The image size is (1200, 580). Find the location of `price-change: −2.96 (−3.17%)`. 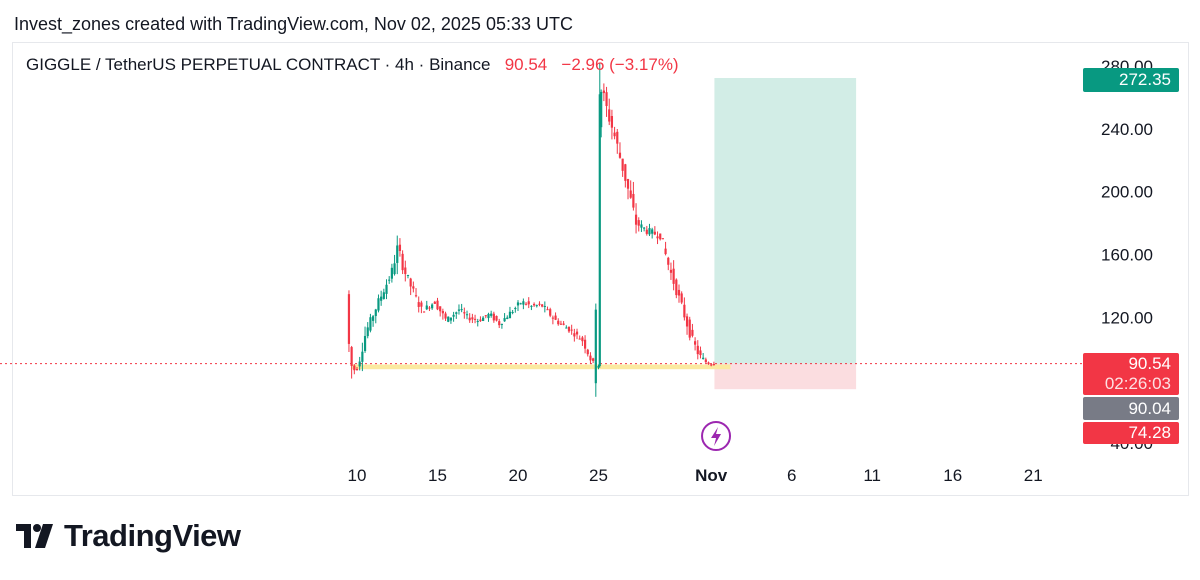

price-change: −2.96 (−3.17%) is located at coordinates (620, 64).